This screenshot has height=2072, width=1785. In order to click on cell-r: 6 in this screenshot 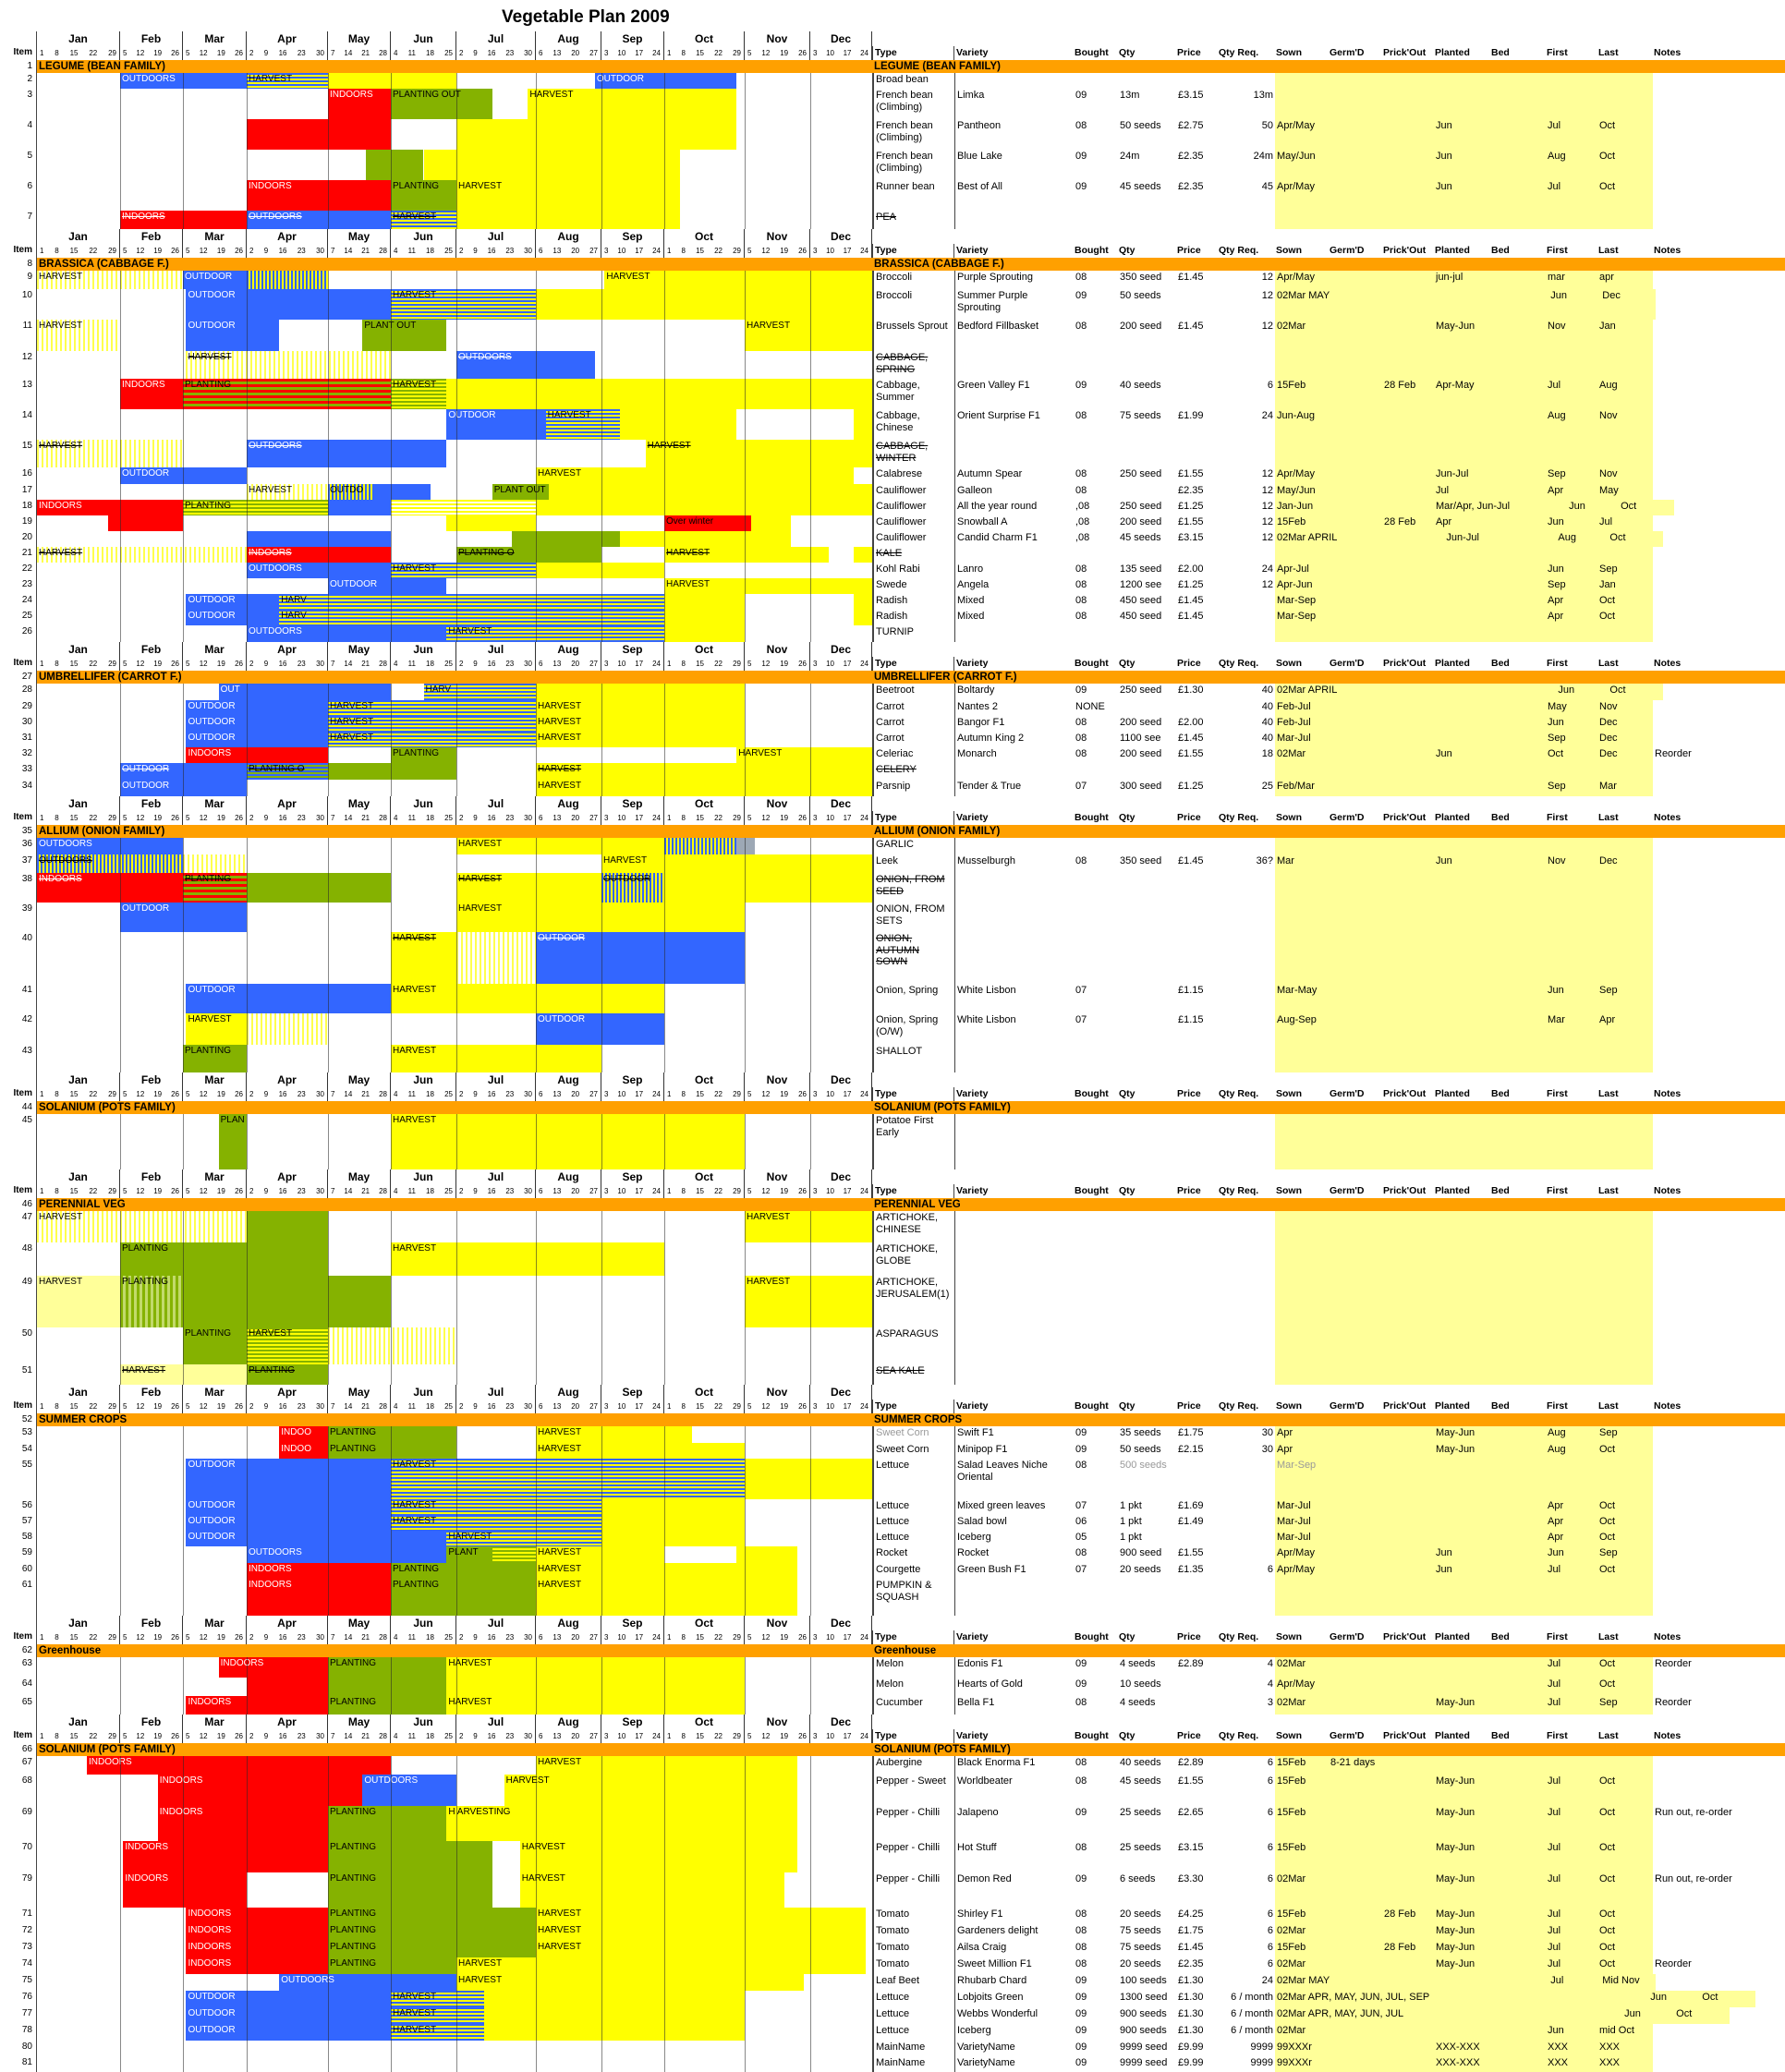, I will do `click(1270, 1931)`.